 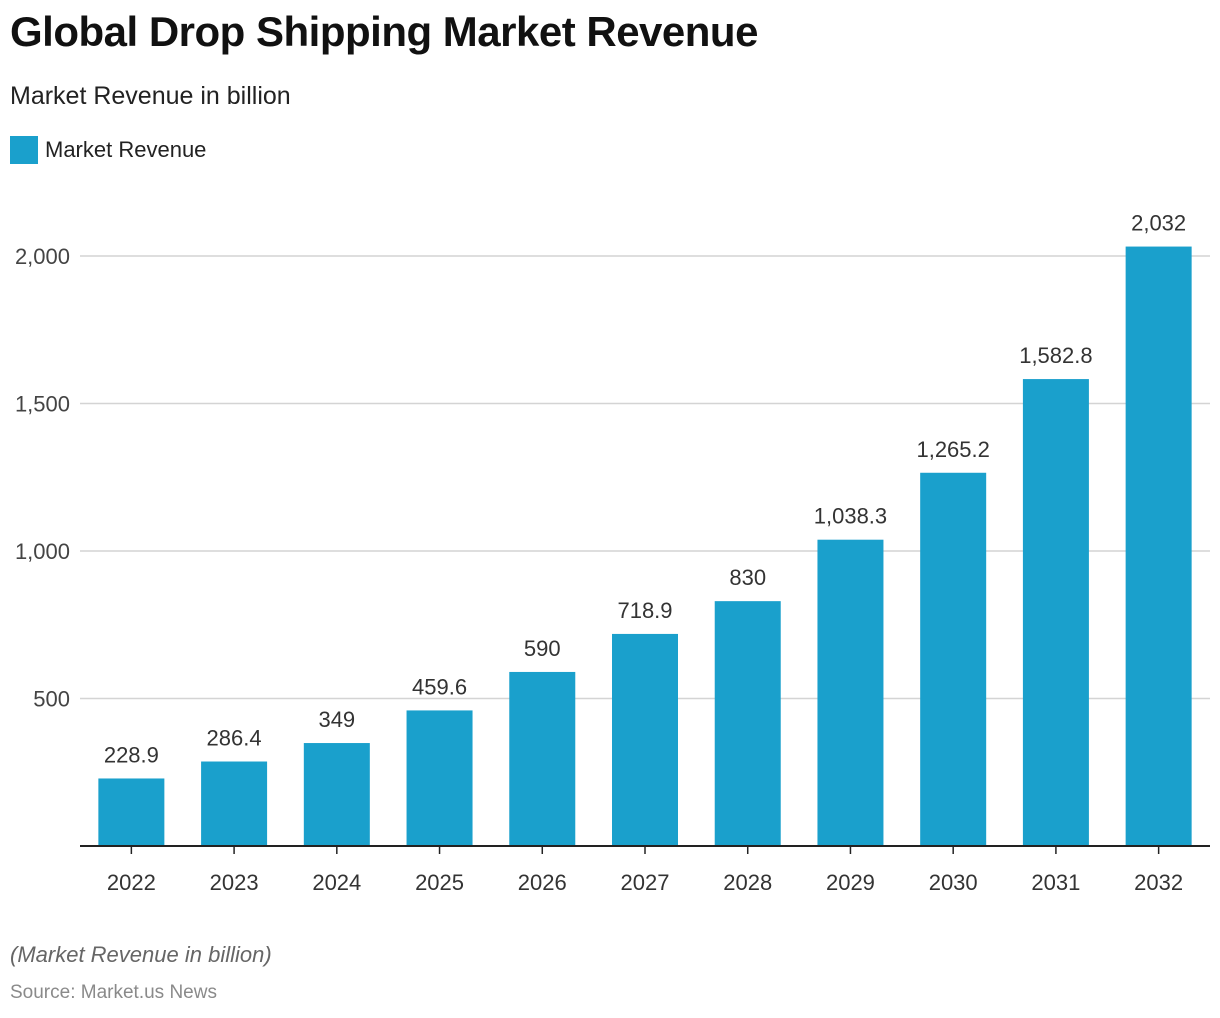 I want to click on legend: Market Revenue, so click(x=108, y=150).